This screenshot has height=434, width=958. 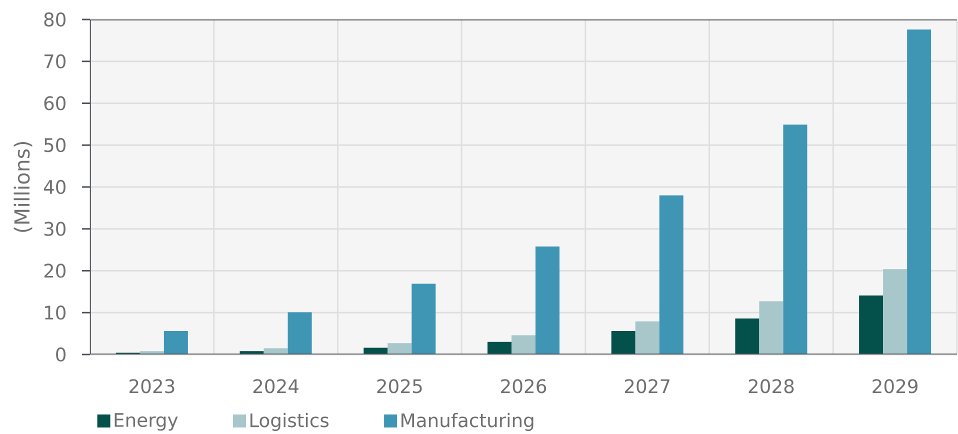 I want to click on x-tick-label: 2028, so click(x=771, y=386).